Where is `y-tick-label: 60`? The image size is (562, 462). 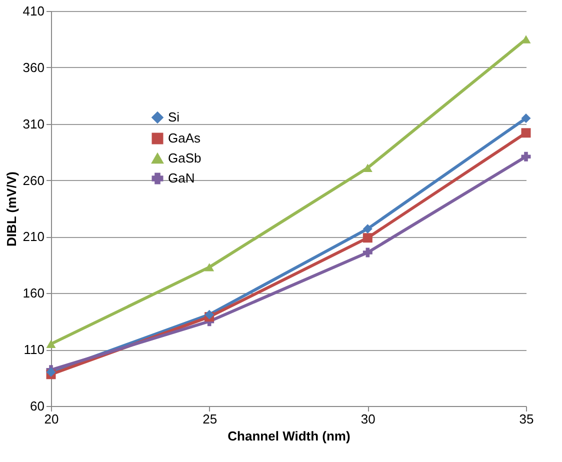 y-tick-label: 60 is located at coordinates (37, 406).